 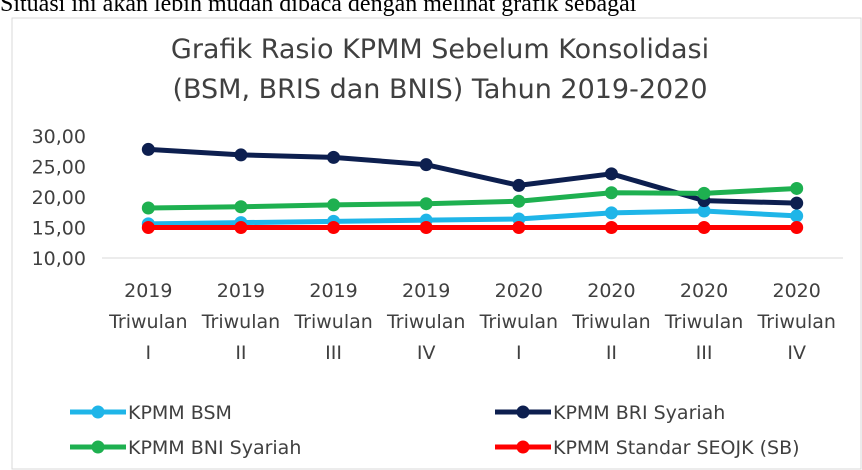 I want to click on y-tick-label: 20,00, so click(x=59, y=198).